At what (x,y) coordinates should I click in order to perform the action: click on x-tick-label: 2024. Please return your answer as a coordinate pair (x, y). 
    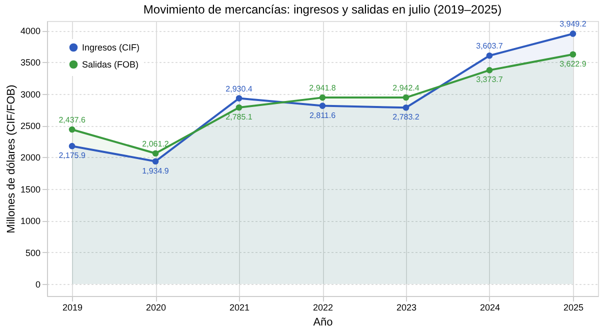
    Looking at the image, I should click on (490, 307).